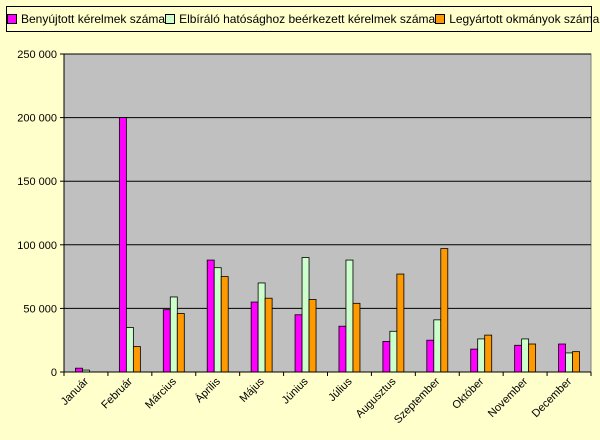 This screenshot has width=600, height=440. What do you see at coordinates (440, 19) in the screenshot?
I see `legend-swatch-legyartott` at bounding box center [440, 19].